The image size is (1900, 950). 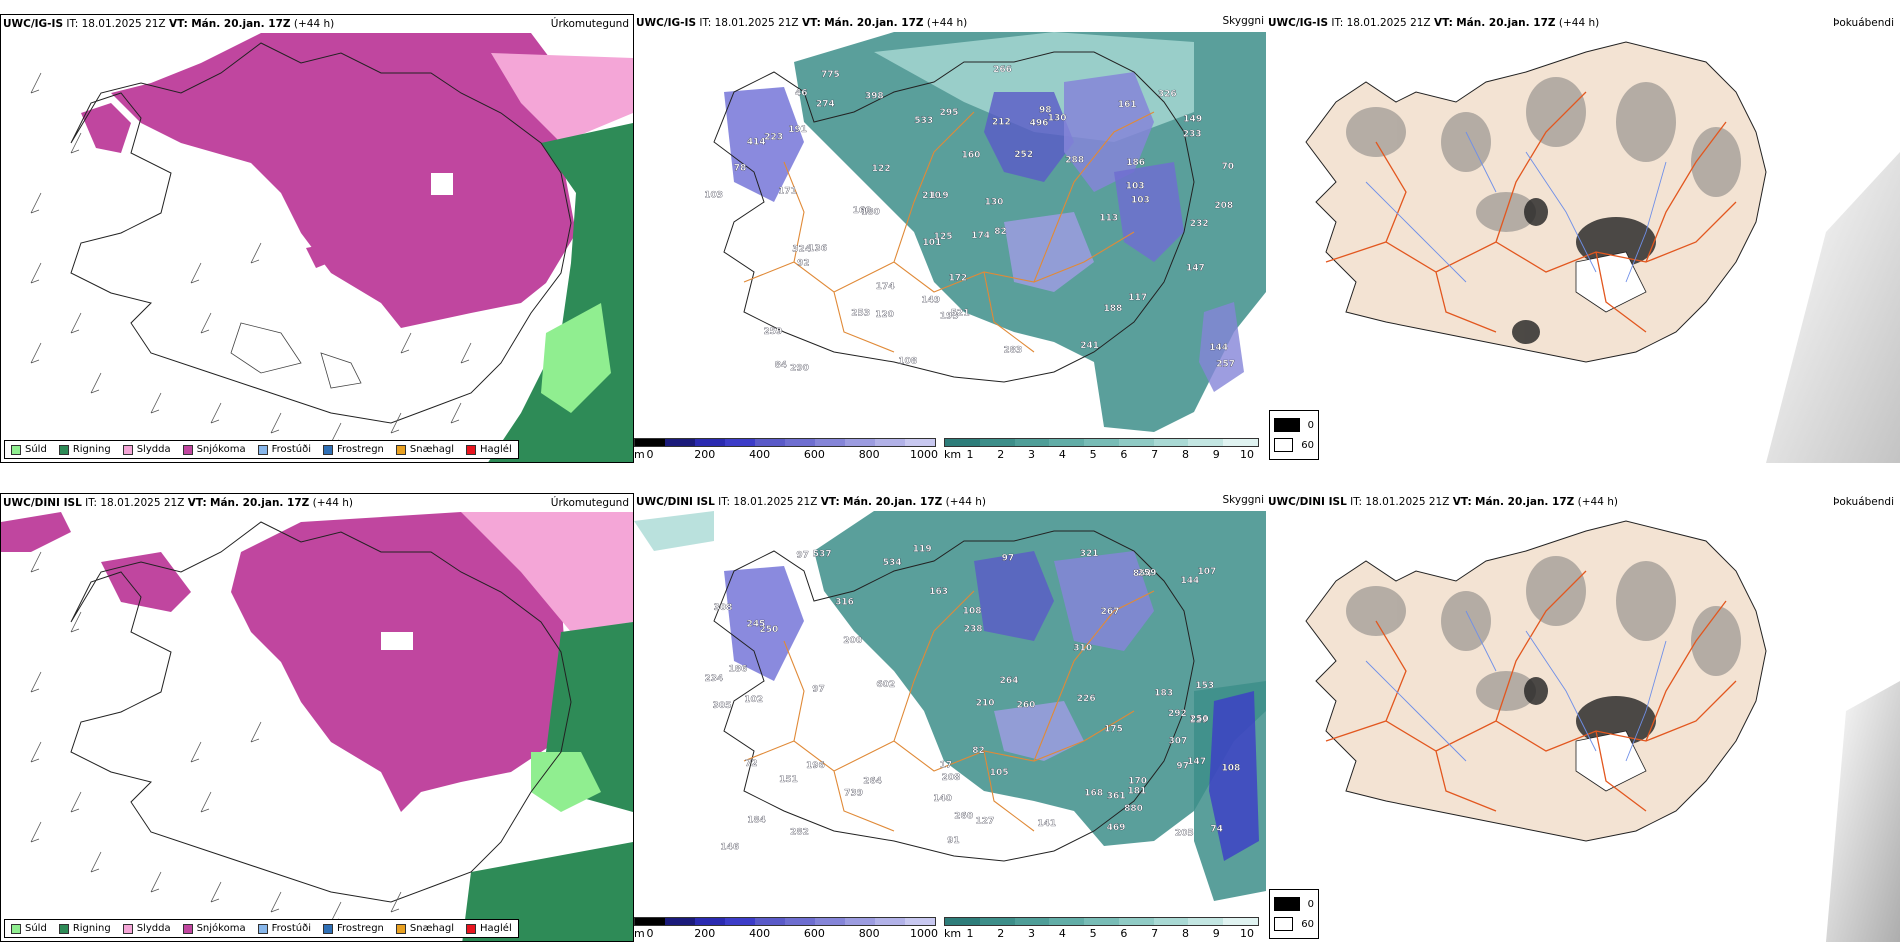 What do you see at coordinates (756, 625) in the screenshot?
I see `visibility-label: 245` at bounding box center [756, 625].